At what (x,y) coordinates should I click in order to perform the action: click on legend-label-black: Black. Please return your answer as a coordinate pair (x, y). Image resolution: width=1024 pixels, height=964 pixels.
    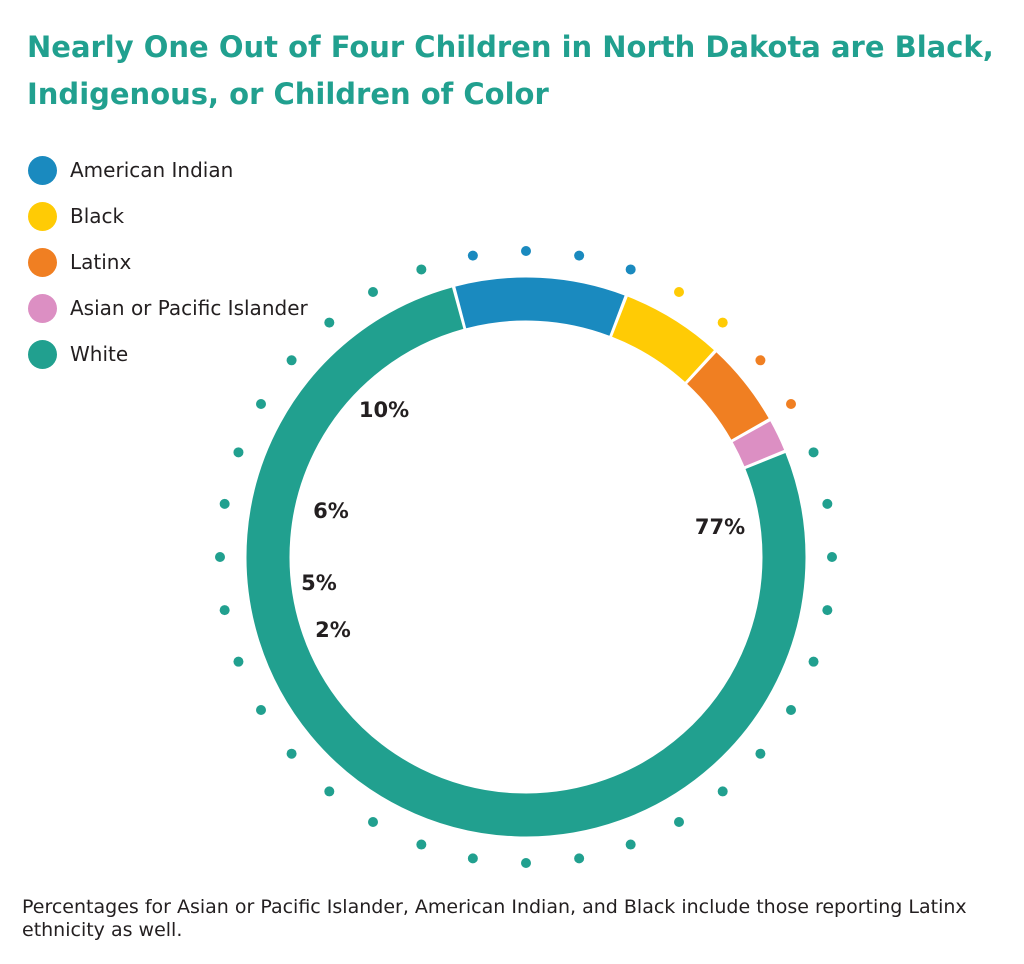
    Looking at the image, I should click on (97, 216).